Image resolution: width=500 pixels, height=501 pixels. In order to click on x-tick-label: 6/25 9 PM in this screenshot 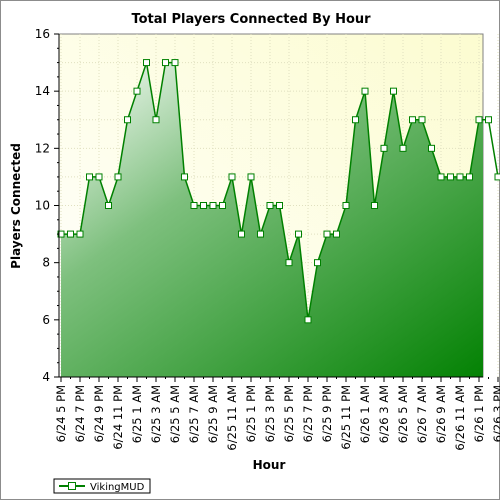, I will do `click(327, 413)`.